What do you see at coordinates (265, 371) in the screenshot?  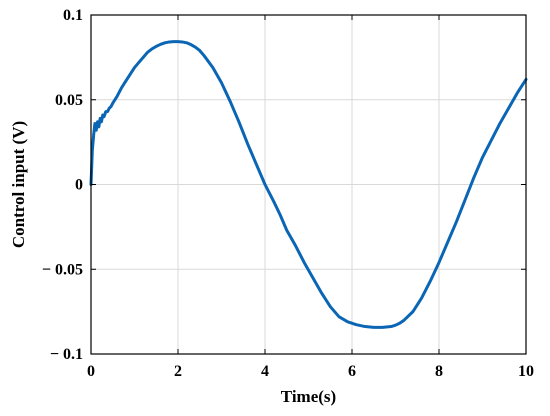 I see `x-tick-label: 4` at bounding box center [265, 371].